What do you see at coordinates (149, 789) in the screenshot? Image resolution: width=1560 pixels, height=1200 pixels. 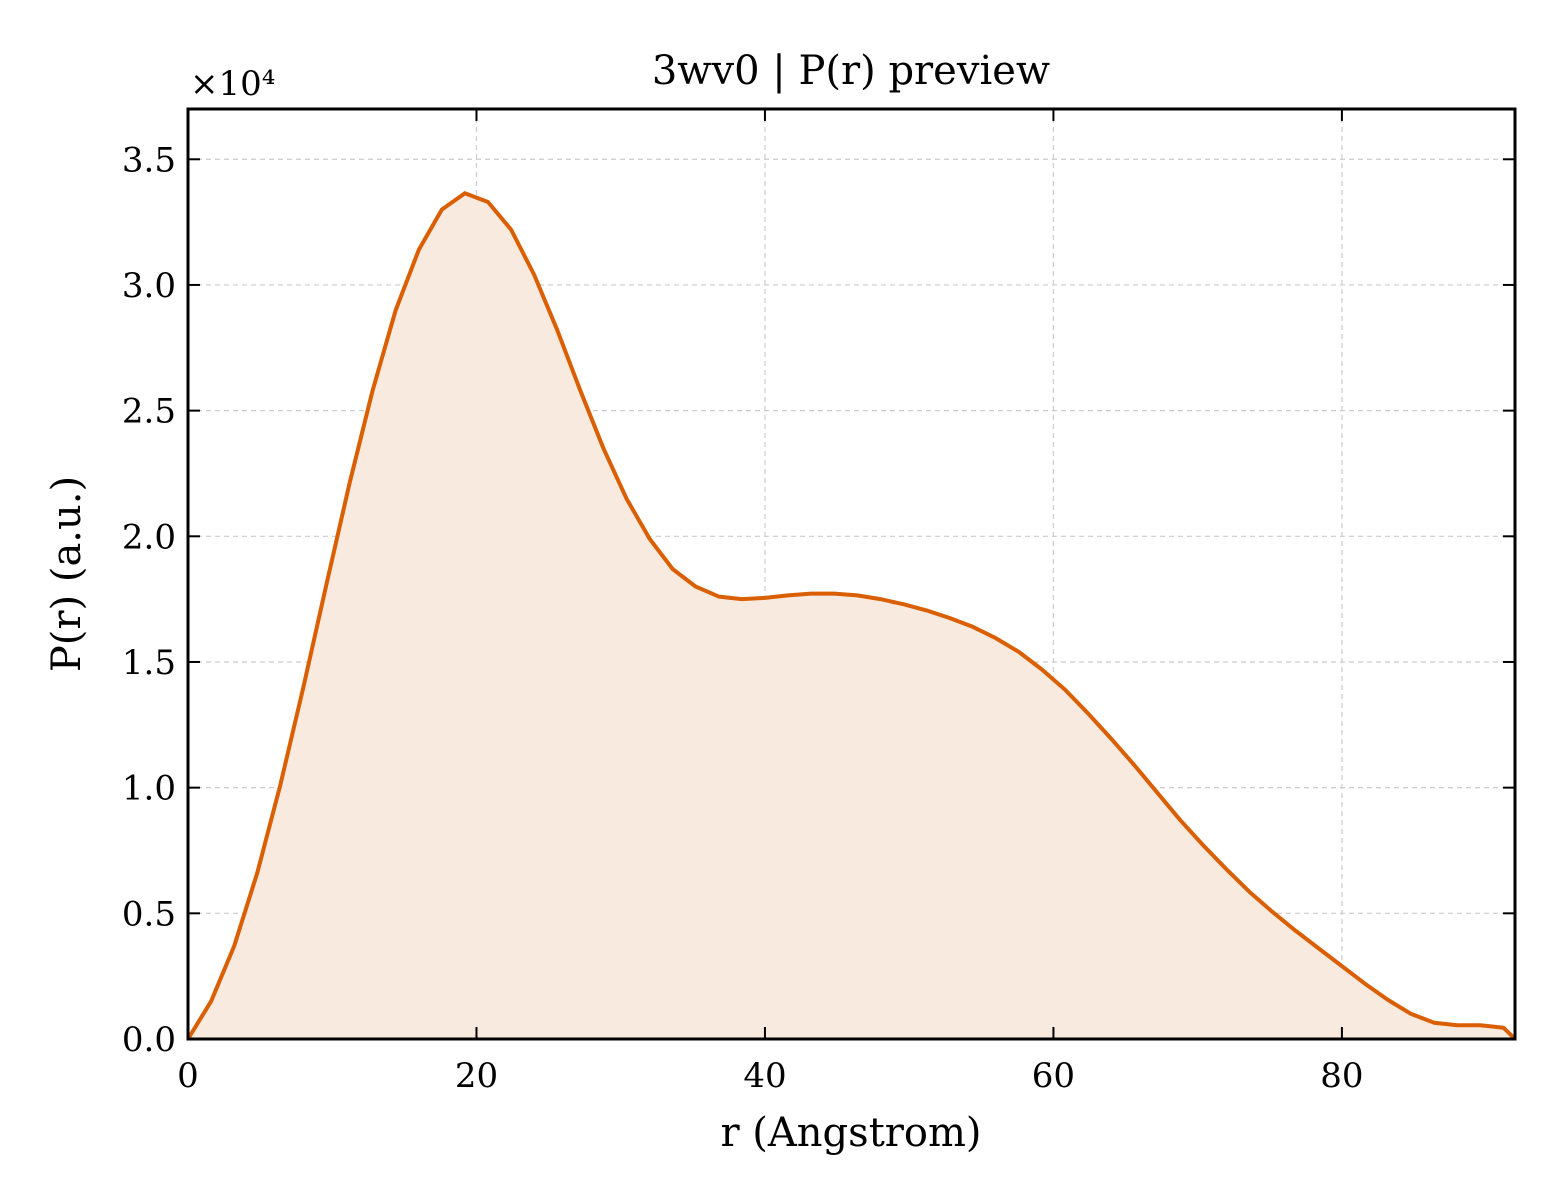 I see `y-tick-label: 1.0` at bounding box center [149, 789].